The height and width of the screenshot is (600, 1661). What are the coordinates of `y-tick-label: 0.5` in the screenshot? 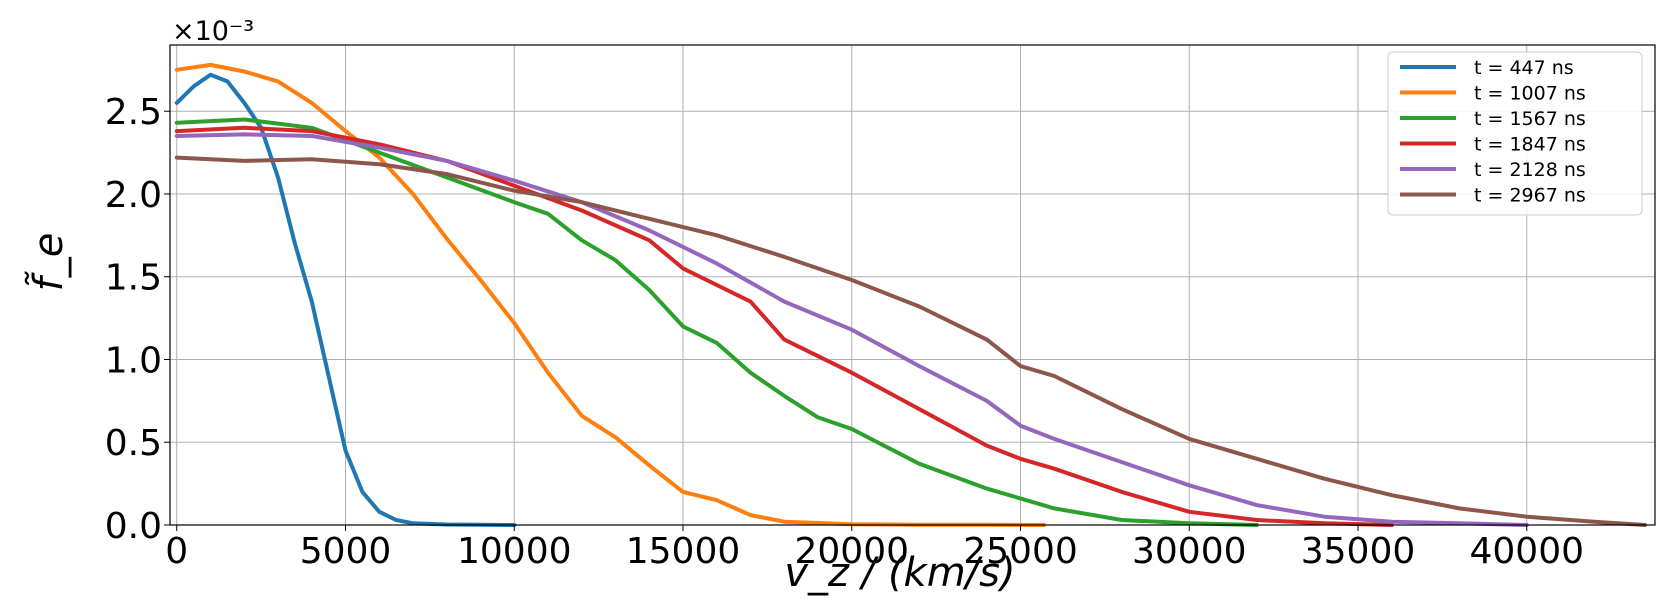 It's located at (133, 443).